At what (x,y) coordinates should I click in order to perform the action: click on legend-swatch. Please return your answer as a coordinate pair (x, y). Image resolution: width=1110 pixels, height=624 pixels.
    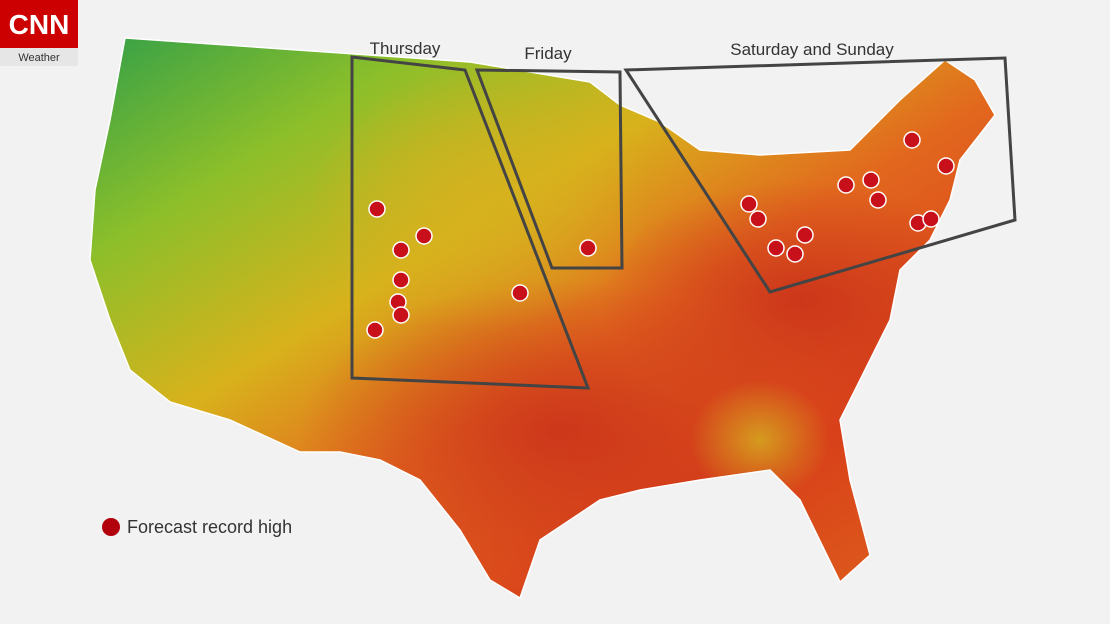
    Looking at the image, I should click on (111, 527).